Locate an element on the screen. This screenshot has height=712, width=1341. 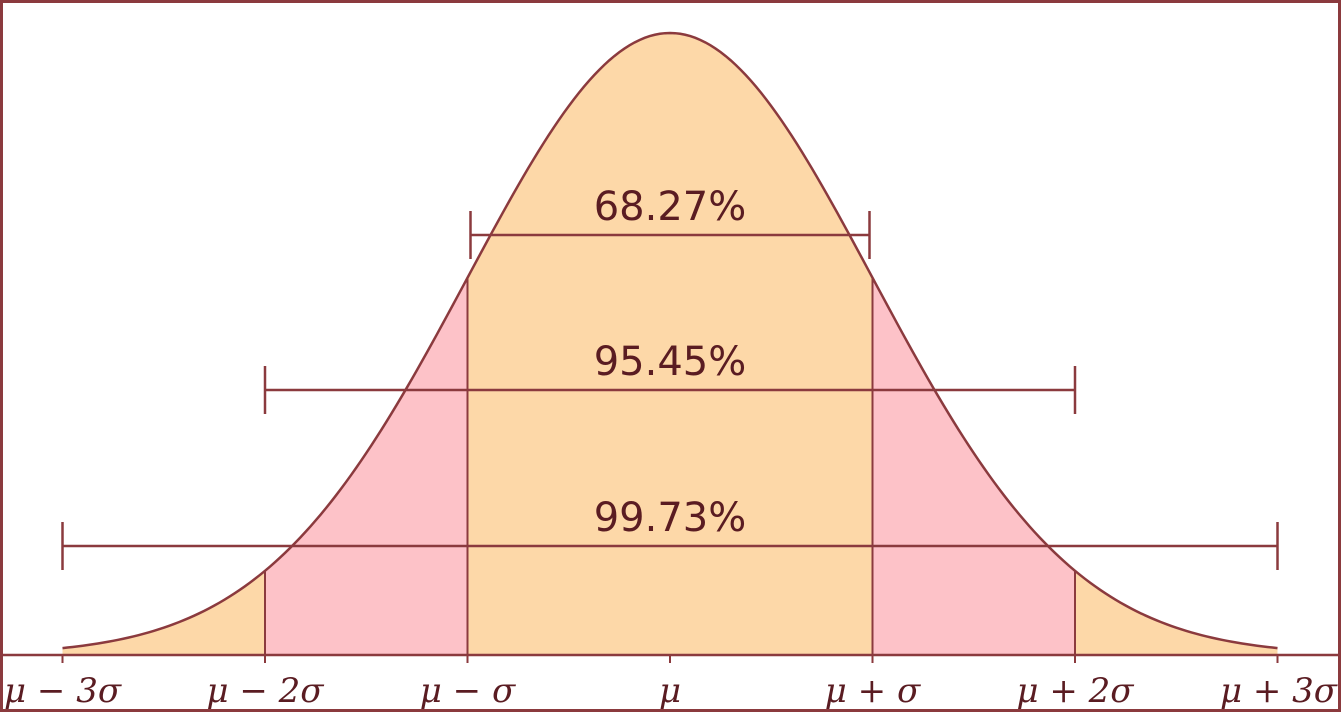
interval-percent-label: 95.45% is located at coordinates (670, 362).